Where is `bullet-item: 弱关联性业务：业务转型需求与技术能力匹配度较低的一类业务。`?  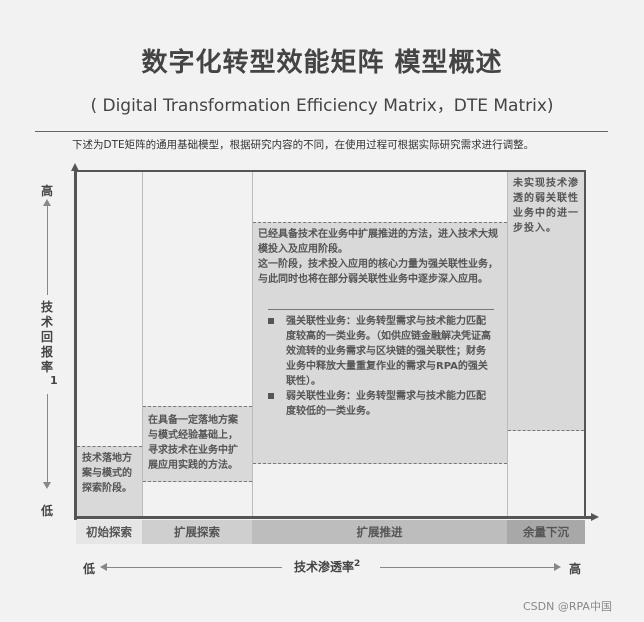 bullet-item: 弱关联性业务：业务转型需求与技术能力匹配度较低的一类业务。 is located at coordinates (380, 404).